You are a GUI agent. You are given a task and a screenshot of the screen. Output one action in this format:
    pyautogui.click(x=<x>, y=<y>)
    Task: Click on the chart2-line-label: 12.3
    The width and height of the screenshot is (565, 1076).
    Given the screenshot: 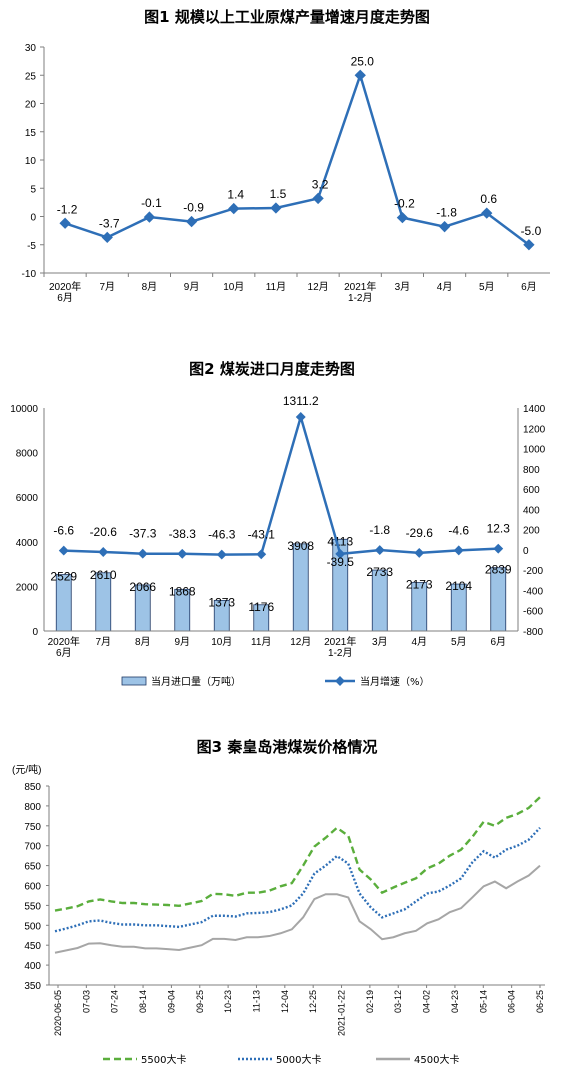 What is the action you would take?
    pyautogui.click(x=499, y=529)
    